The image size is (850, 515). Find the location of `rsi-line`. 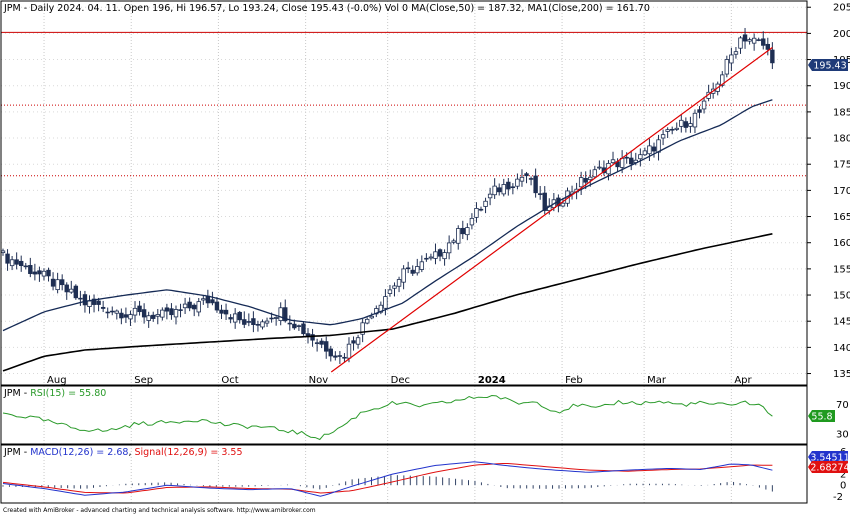

rsi-line is located at coordinates (387, 417).